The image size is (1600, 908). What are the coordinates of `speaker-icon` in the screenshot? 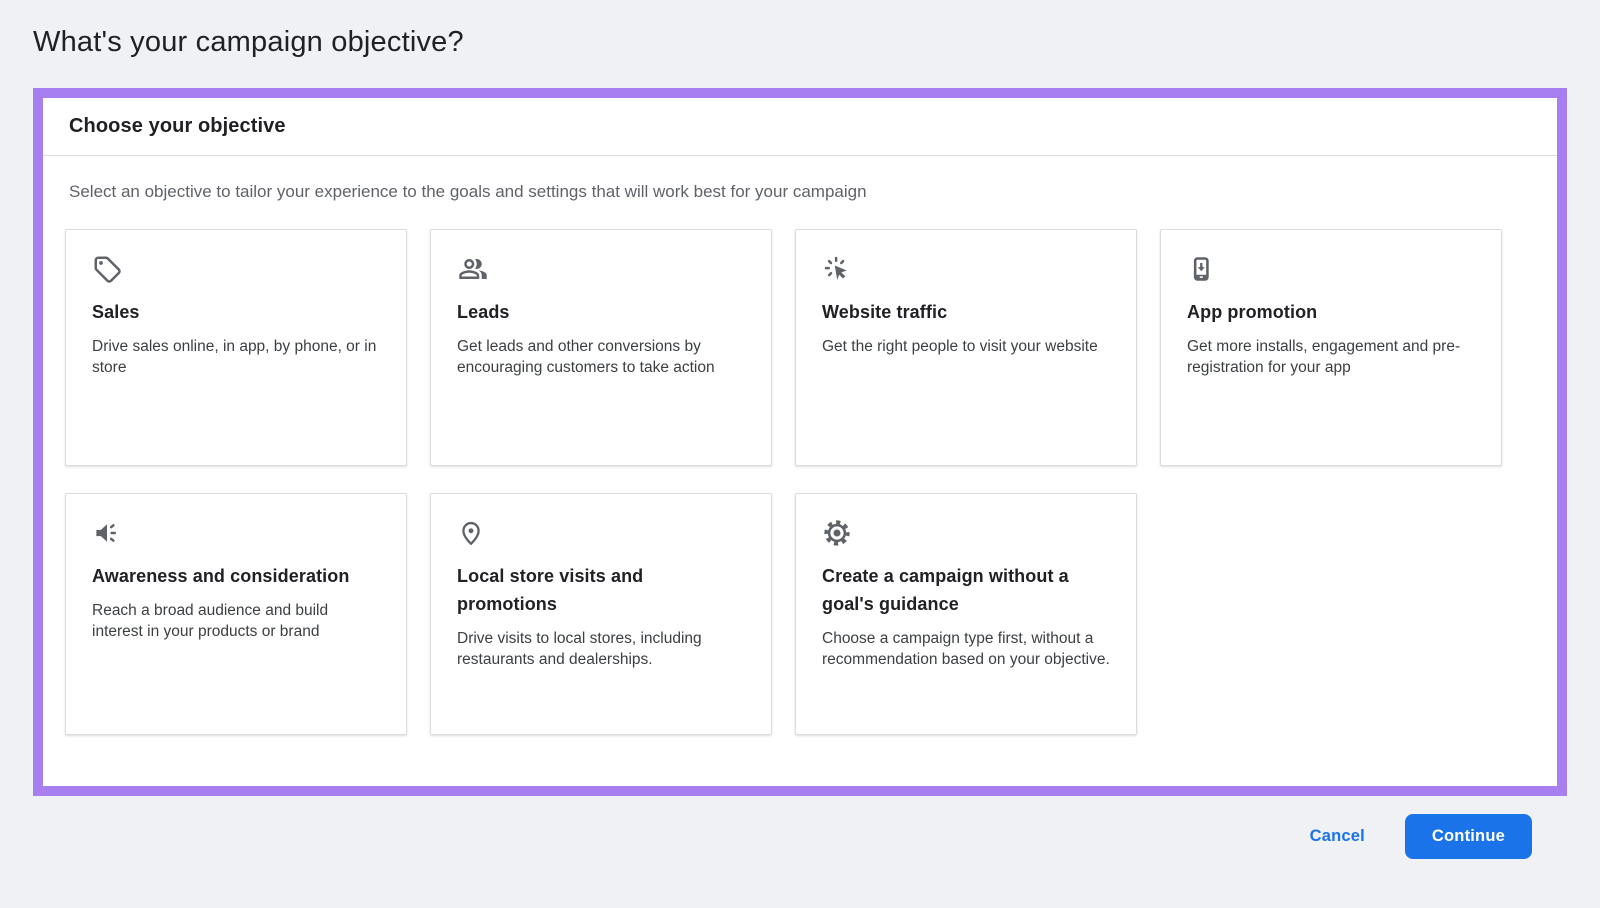 It's located at (236, 539).